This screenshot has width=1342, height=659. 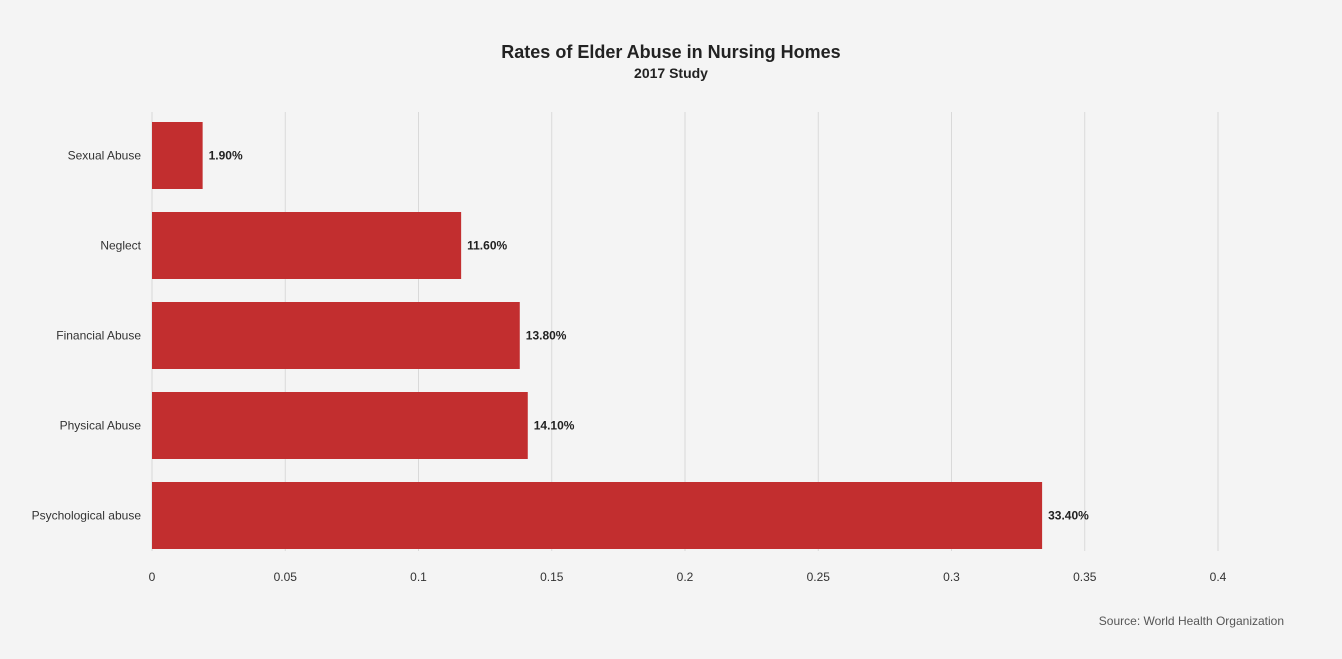 What do you see at coordinates (101, 426) in the screenshot?
I see `y-category-label: Physical Abuse` at bounding box center [101, 426].